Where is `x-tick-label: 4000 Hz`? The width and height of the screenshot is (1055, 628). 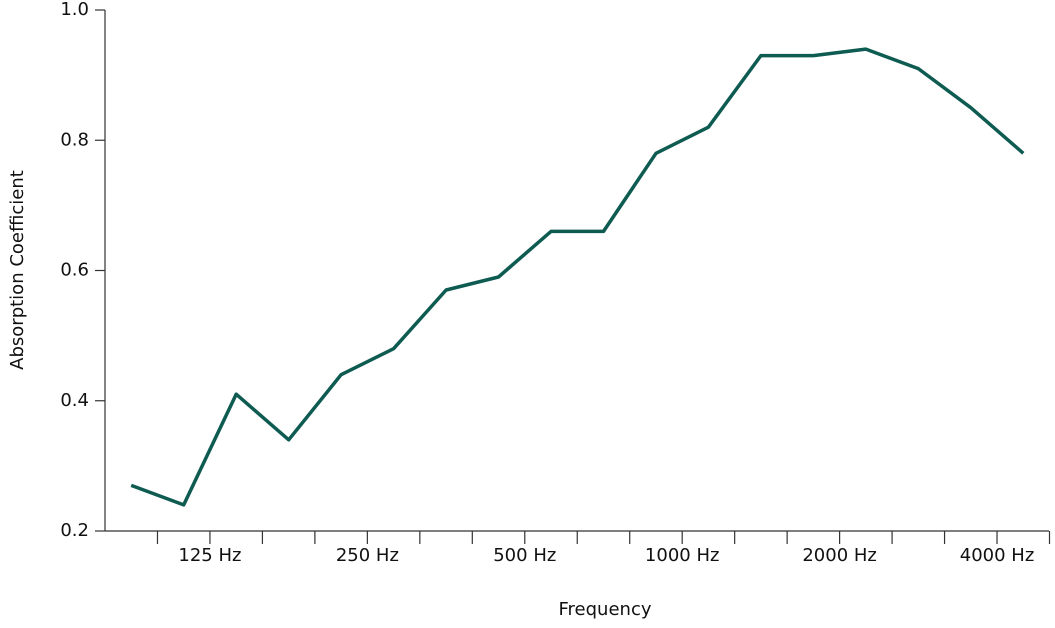 x-tick-label: 4000 Hz is located at coordinates (997, 555).